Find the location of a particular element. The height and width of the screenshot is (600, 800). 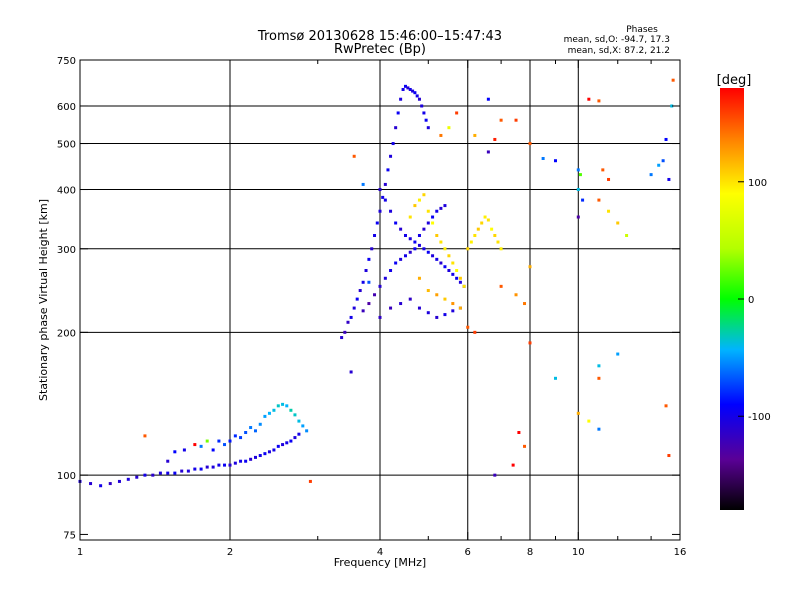

phases-heading: Phases is located at coordinates (642, 30).